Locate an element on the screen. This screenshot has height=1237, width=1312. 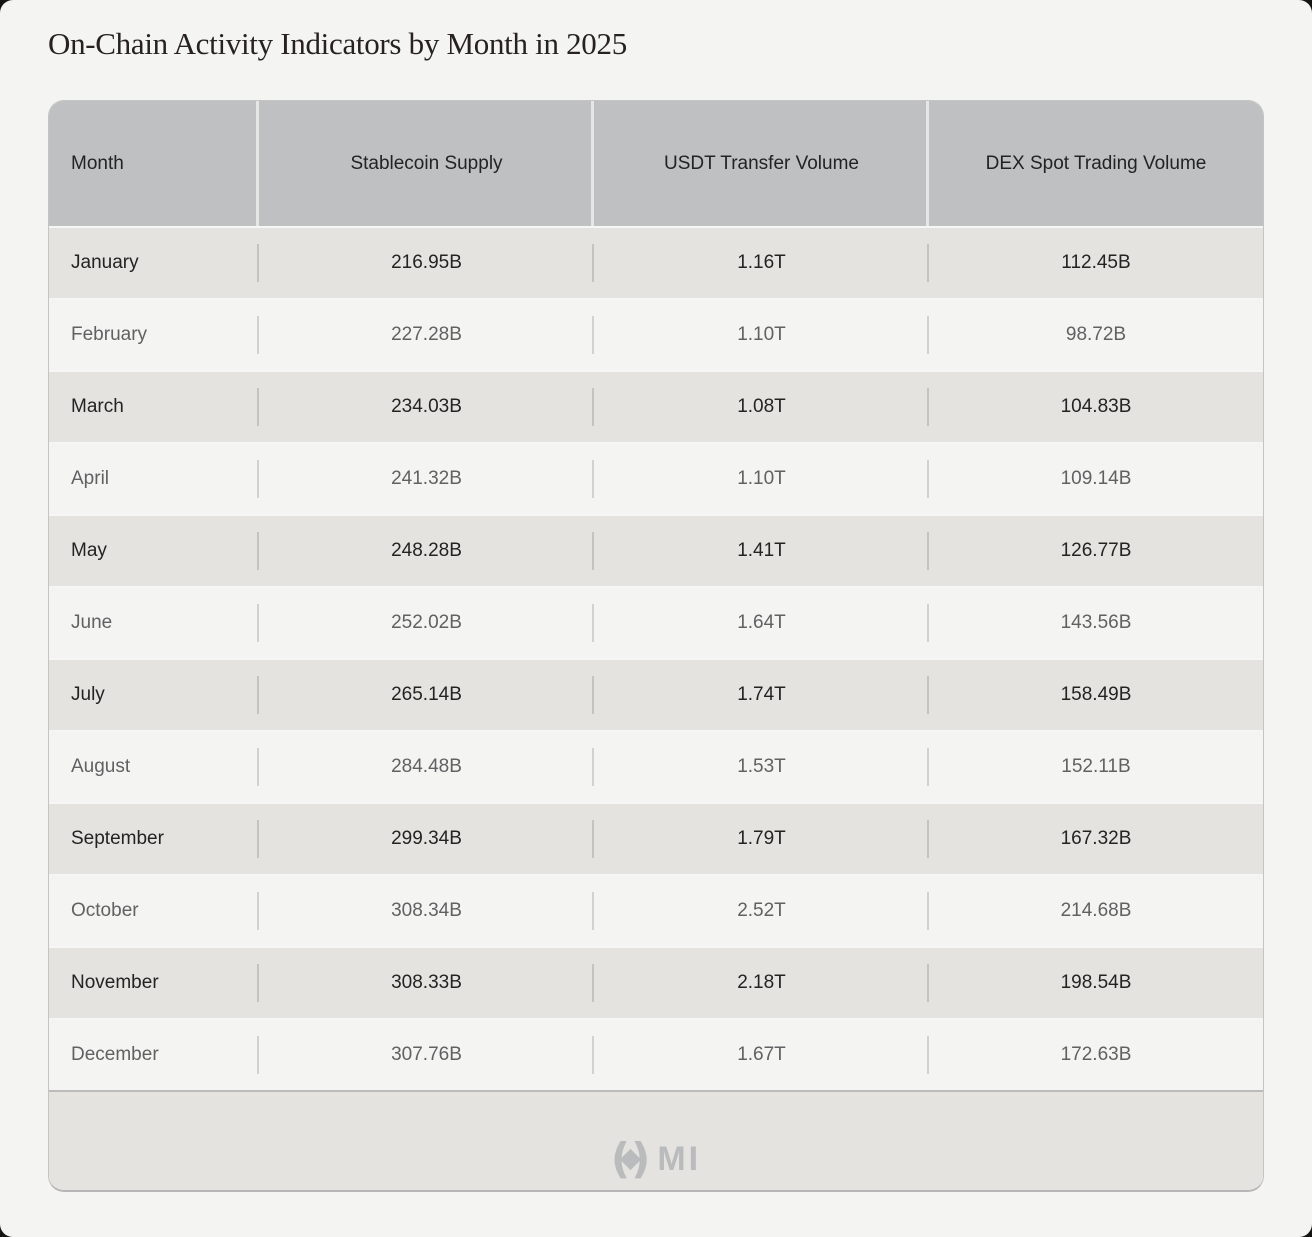
cell-dex-spot-trading-volume: 112.45B is located at coordinates (1096, 262).